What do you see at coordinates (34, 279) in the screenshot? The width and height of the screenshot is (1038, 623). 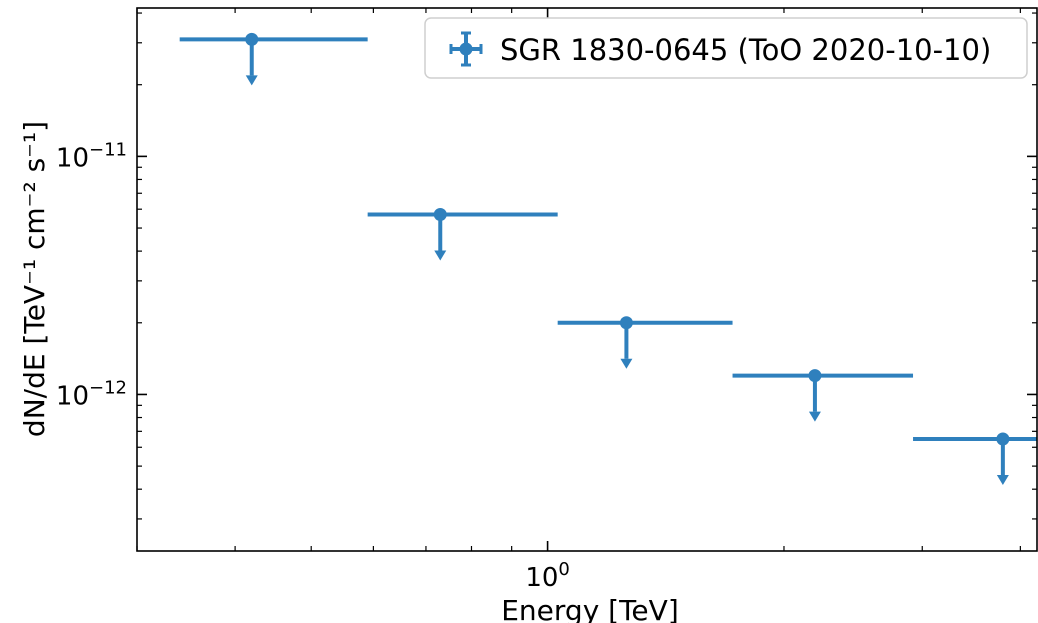 I see `y-axis-label: dN/dE [TeV⁻¹ cm⁻² s⁻¹]` at bounding box center [34, 279].